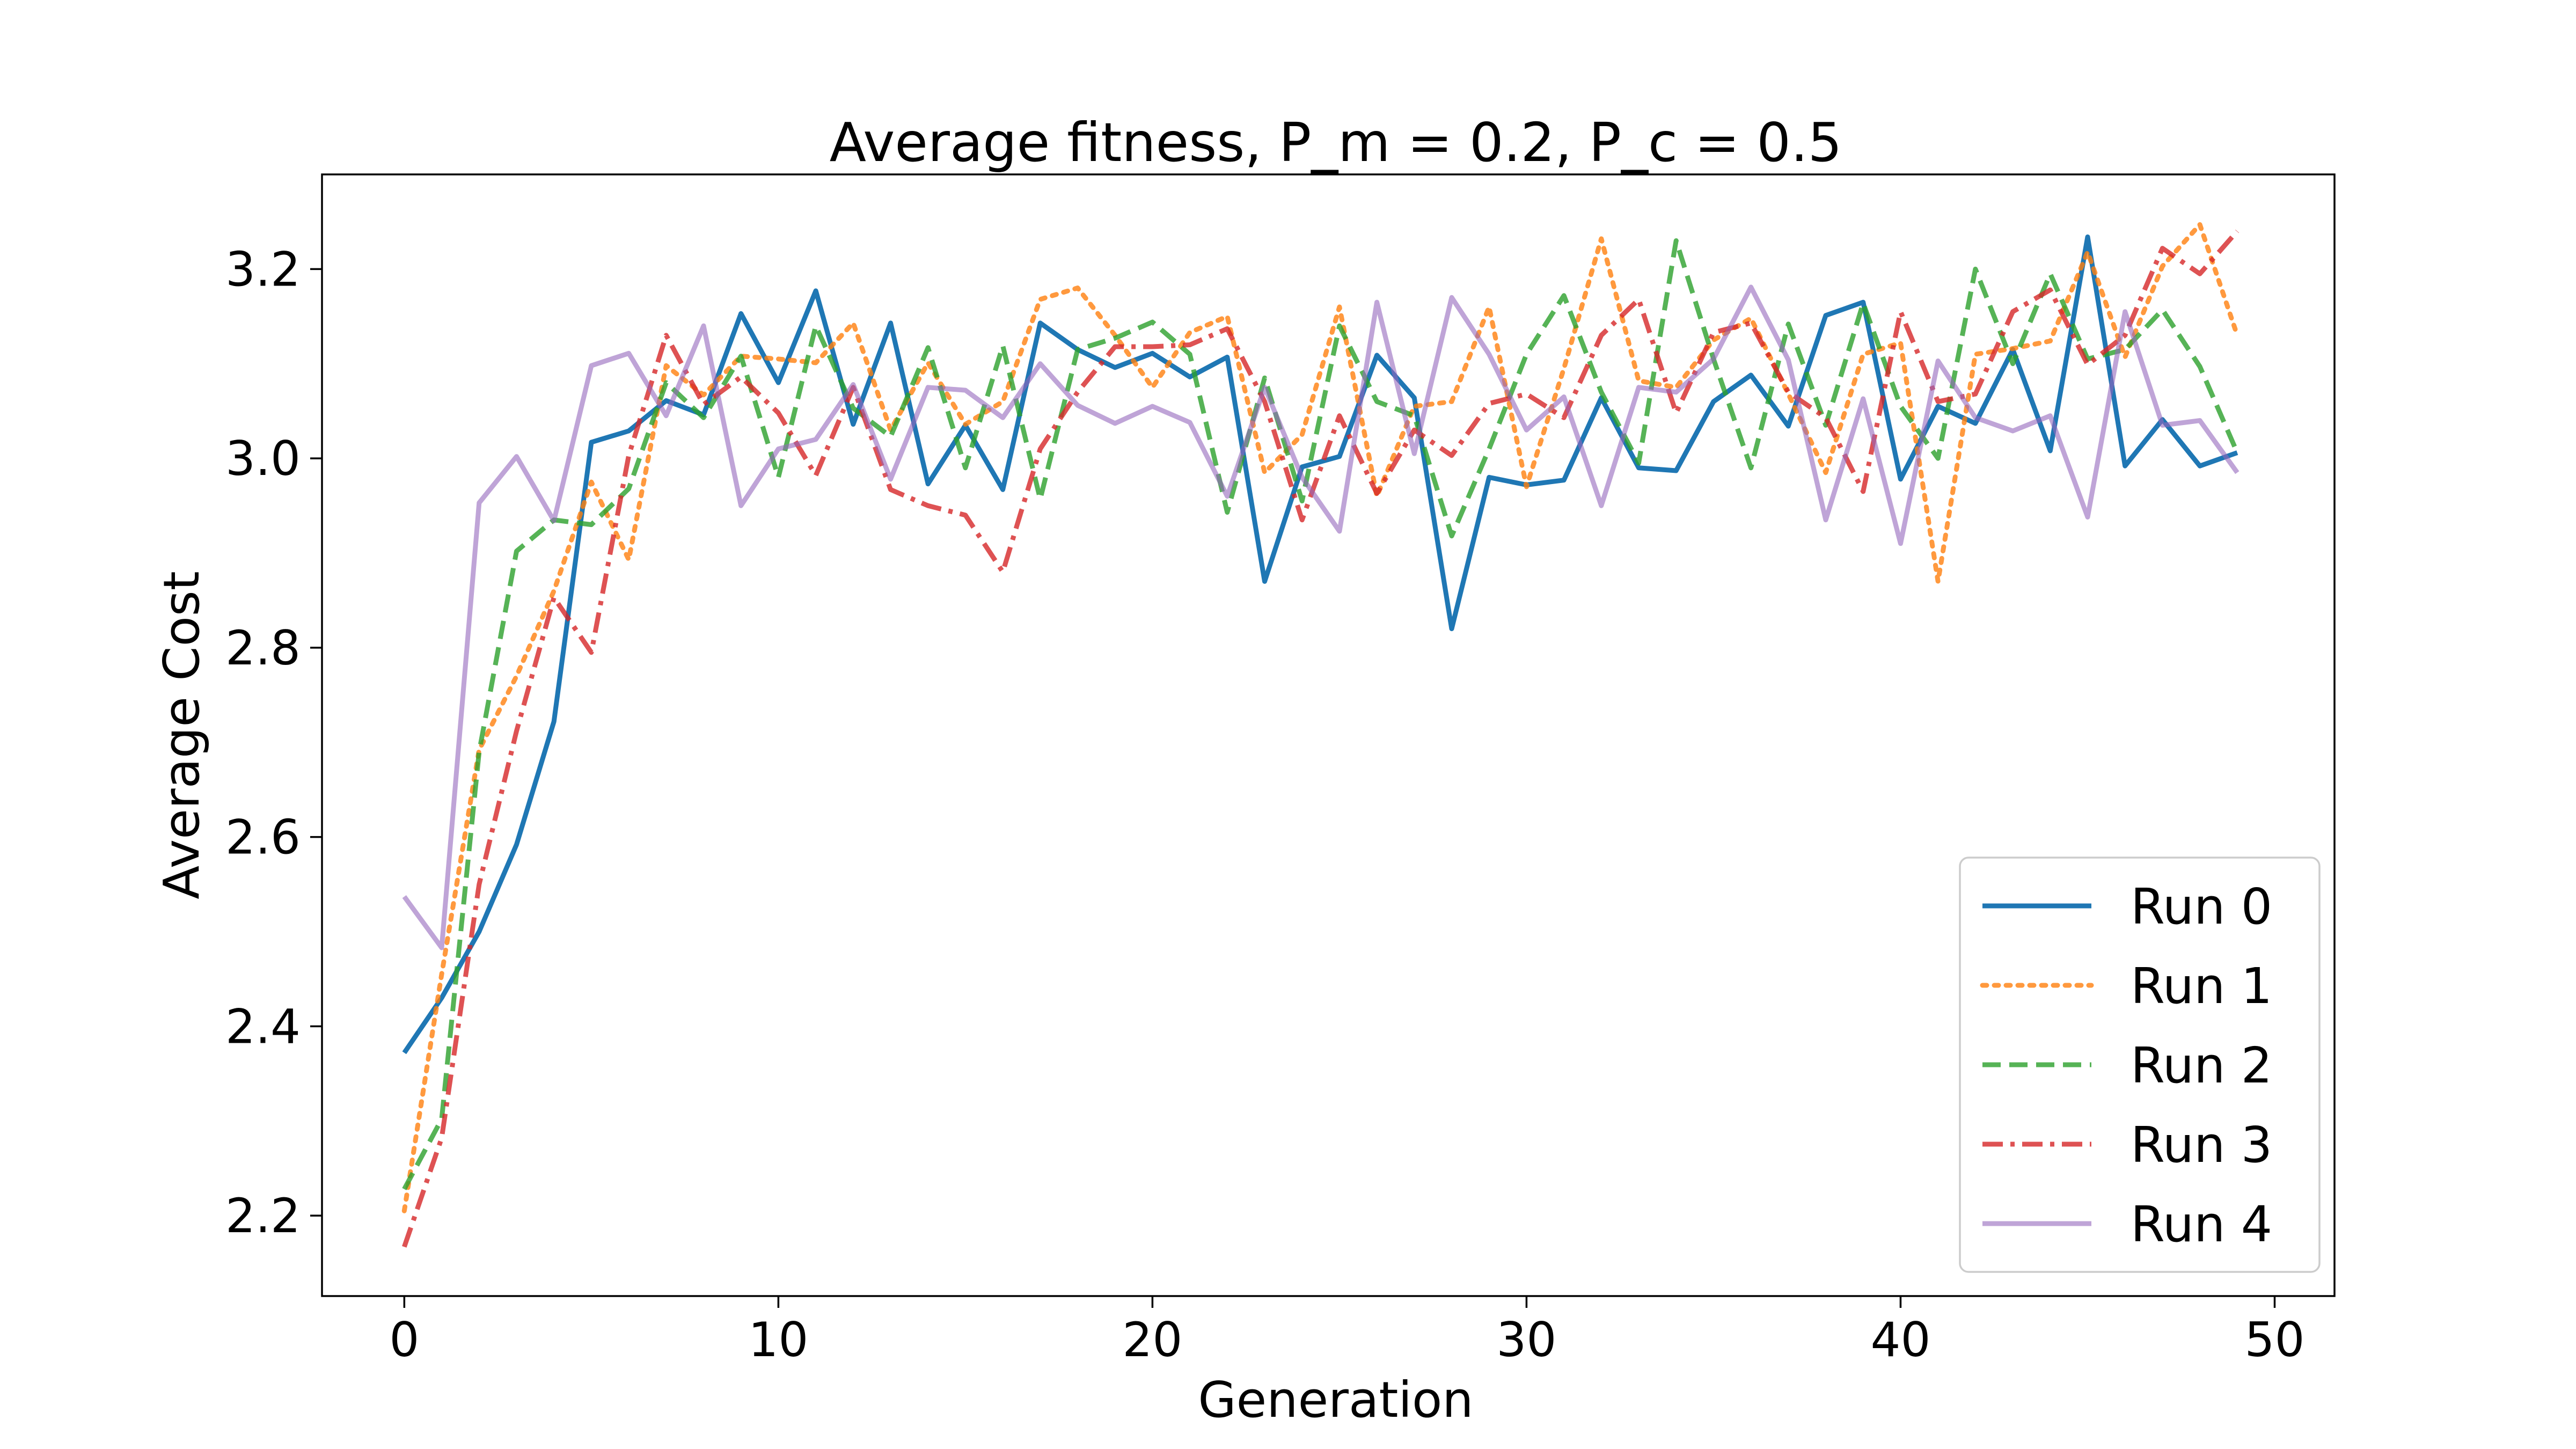 The image size is (2576, 1449). Describe the element at coordinates (778, 1339) in the screenshot. I see `x-tick-label: 10` at that location.